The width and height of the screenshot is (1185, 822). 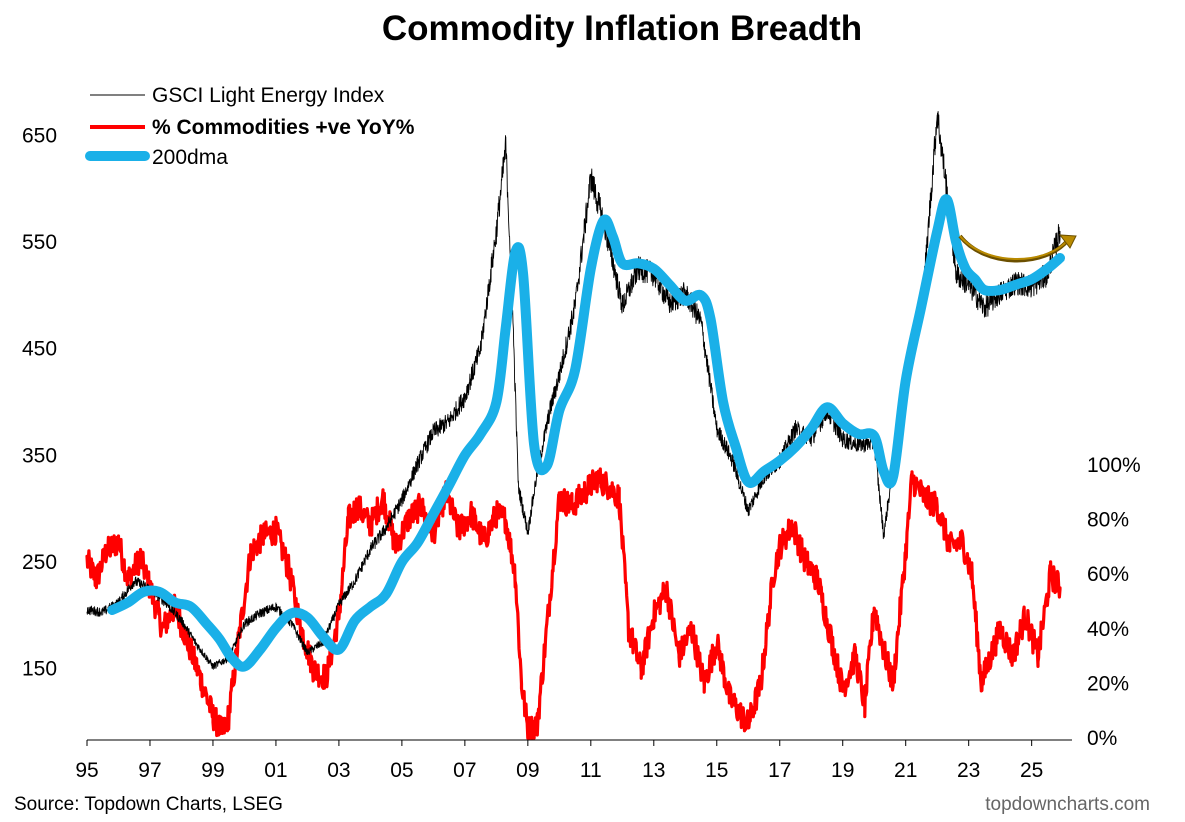 I want to click on trend-arrow-curve-highlight, so click(x=1014, y=247).